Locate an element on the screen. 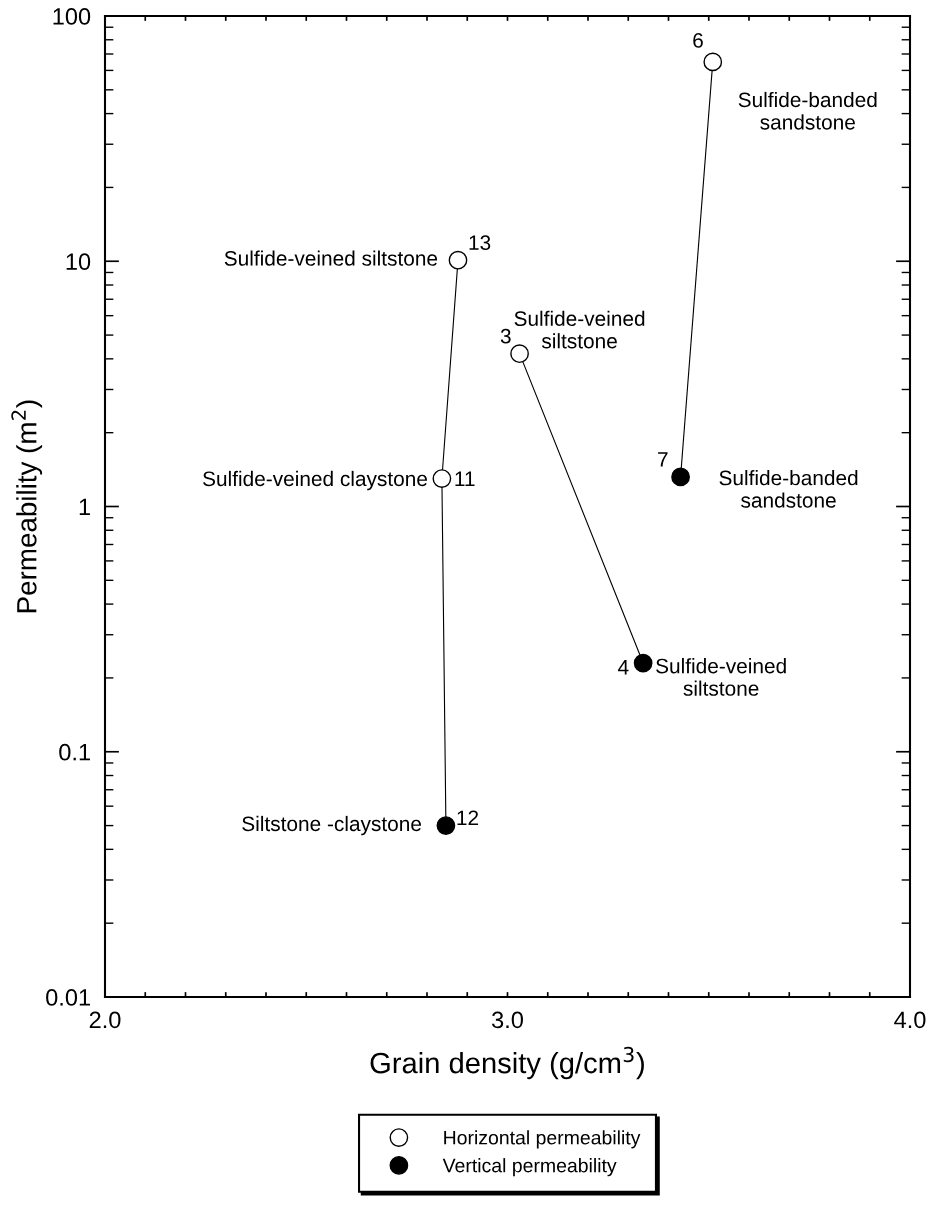 This screenshot has height=1221, width=931. x-tick-label: 3.0 is located at coordinates (507, 1020).